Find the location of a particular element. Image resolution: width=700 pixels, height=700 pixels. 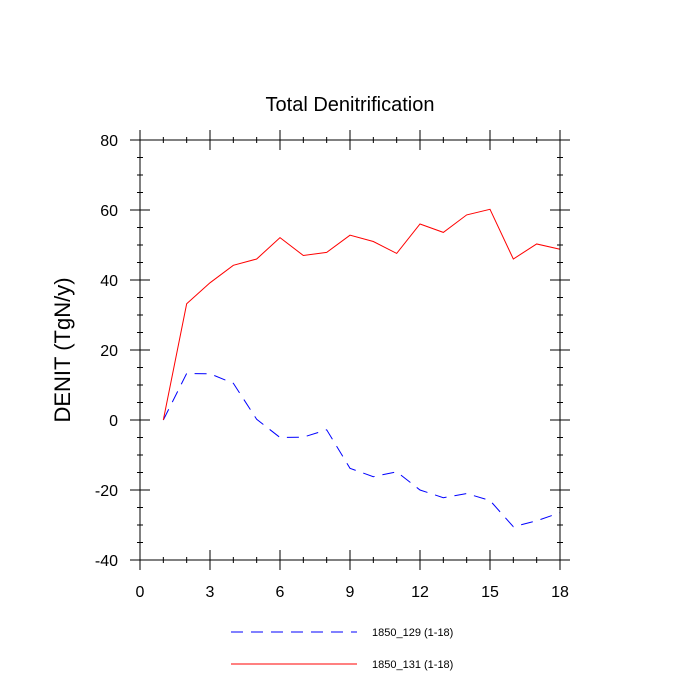

legend-label: 1850_131 (1-18) is located at coordinates (412, 665).